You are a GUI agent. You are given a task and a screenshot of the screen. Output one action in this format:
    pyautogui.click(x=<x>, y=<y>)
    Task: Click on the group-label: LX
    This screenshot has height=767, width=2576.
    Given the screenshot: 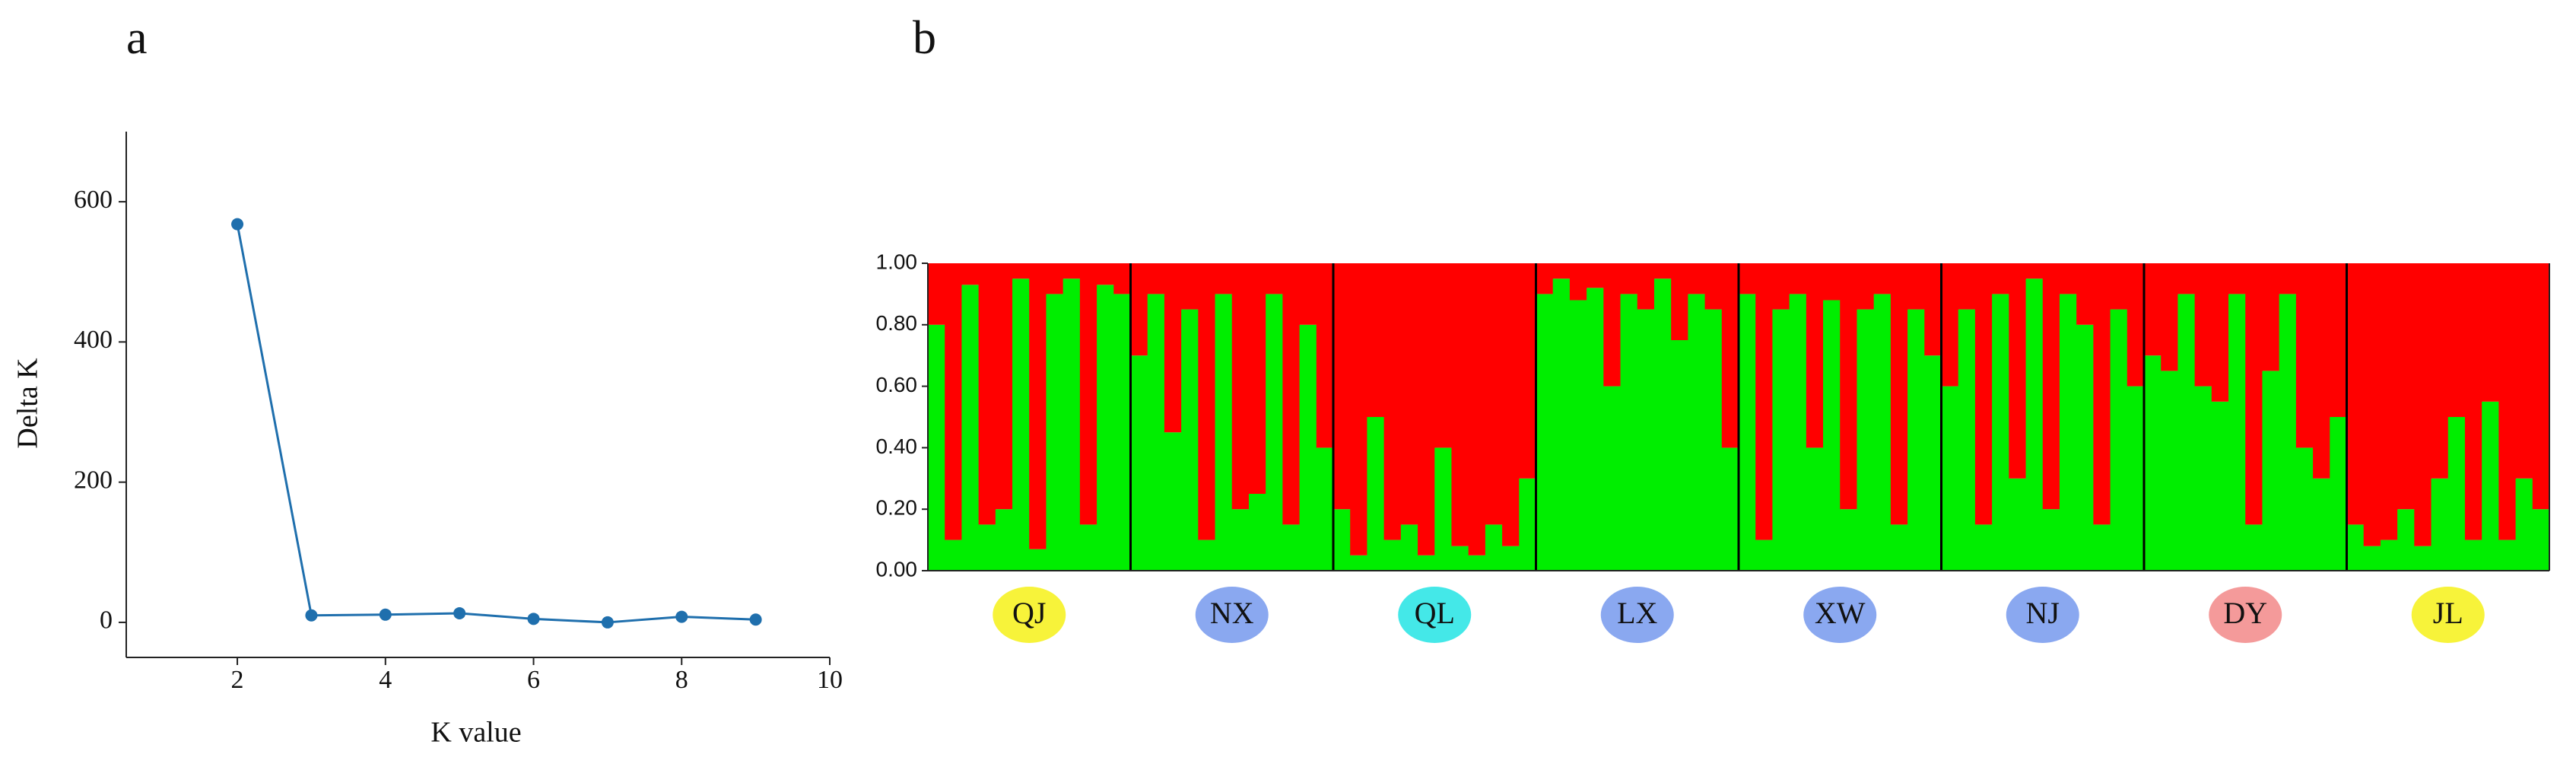 What is the action you would take?
    pyautogui.click(x=1637, y=613)
    